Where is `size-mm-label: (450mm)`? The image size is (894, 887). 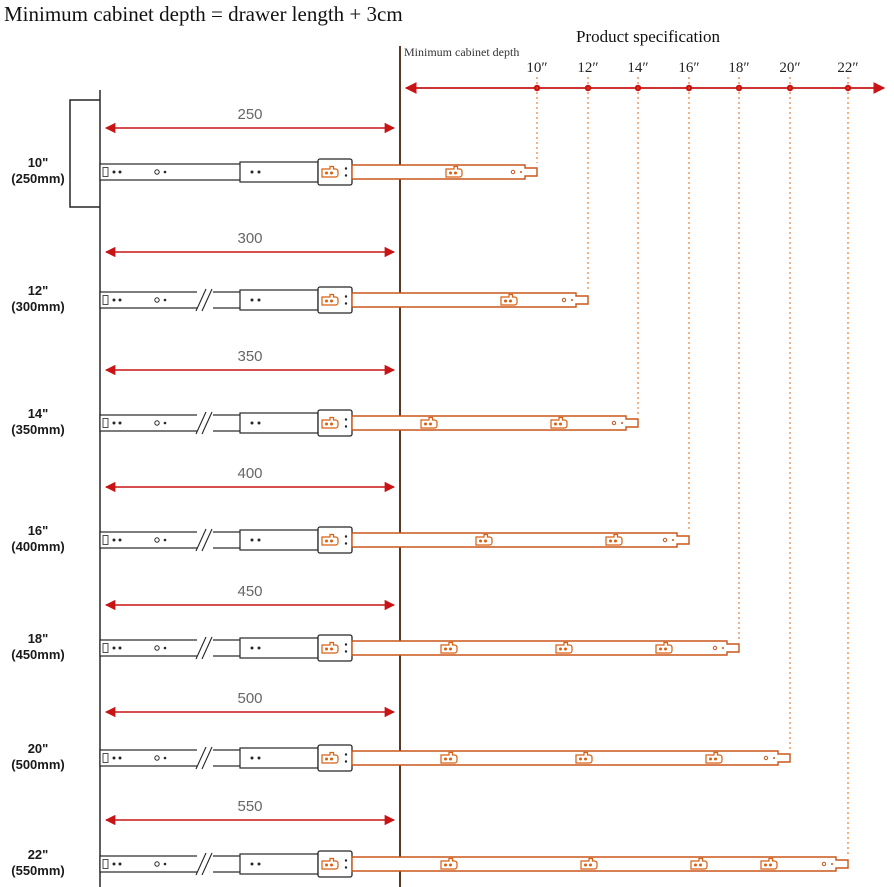
size-mm-label: (450mm) is located at coordinates (37, 654).